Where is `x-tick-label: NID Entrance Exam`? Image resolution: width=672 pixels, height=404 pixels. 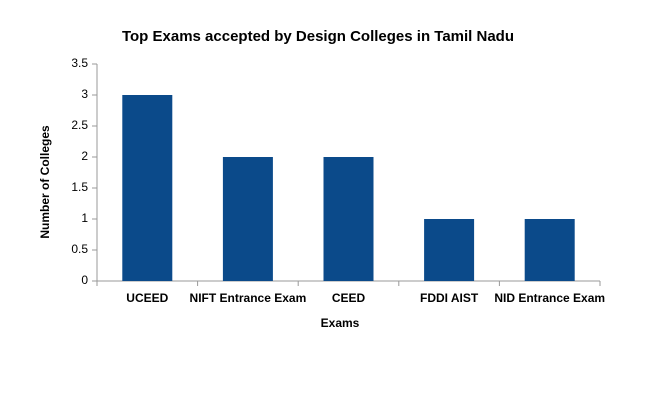
x-tick-label: NID Entrance Exam is located at coordinates (549, 298).